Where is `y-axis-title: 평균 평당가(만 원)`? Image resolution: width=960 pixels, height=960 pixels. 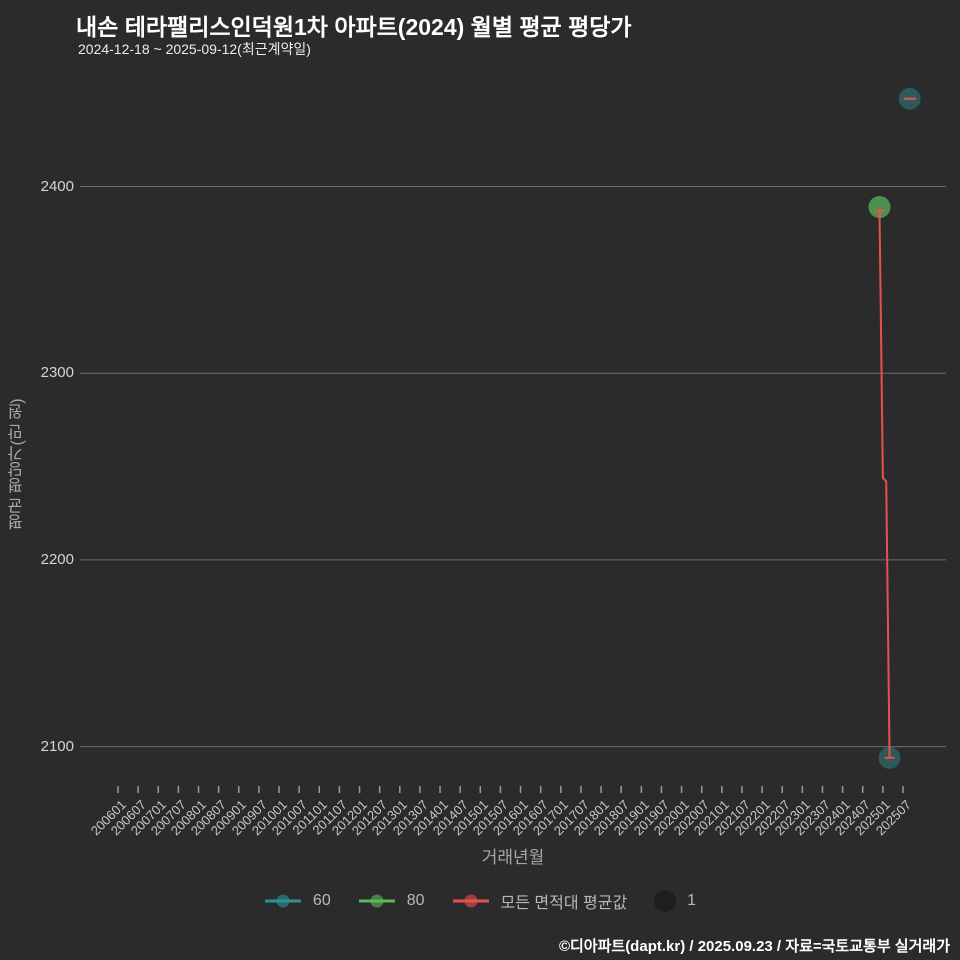 y-axis-title: 평균 평당가(만 원) is located at coordinates (17, 464).